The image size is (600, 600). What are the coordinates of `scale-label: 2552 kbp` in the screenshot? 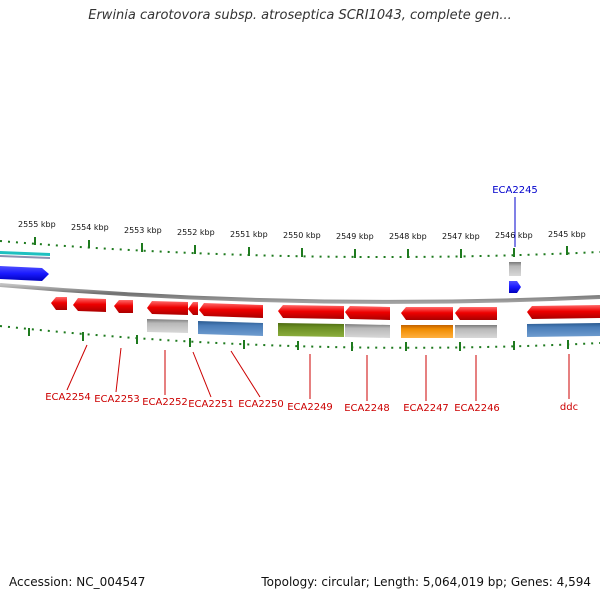 It's located at (196, 232).